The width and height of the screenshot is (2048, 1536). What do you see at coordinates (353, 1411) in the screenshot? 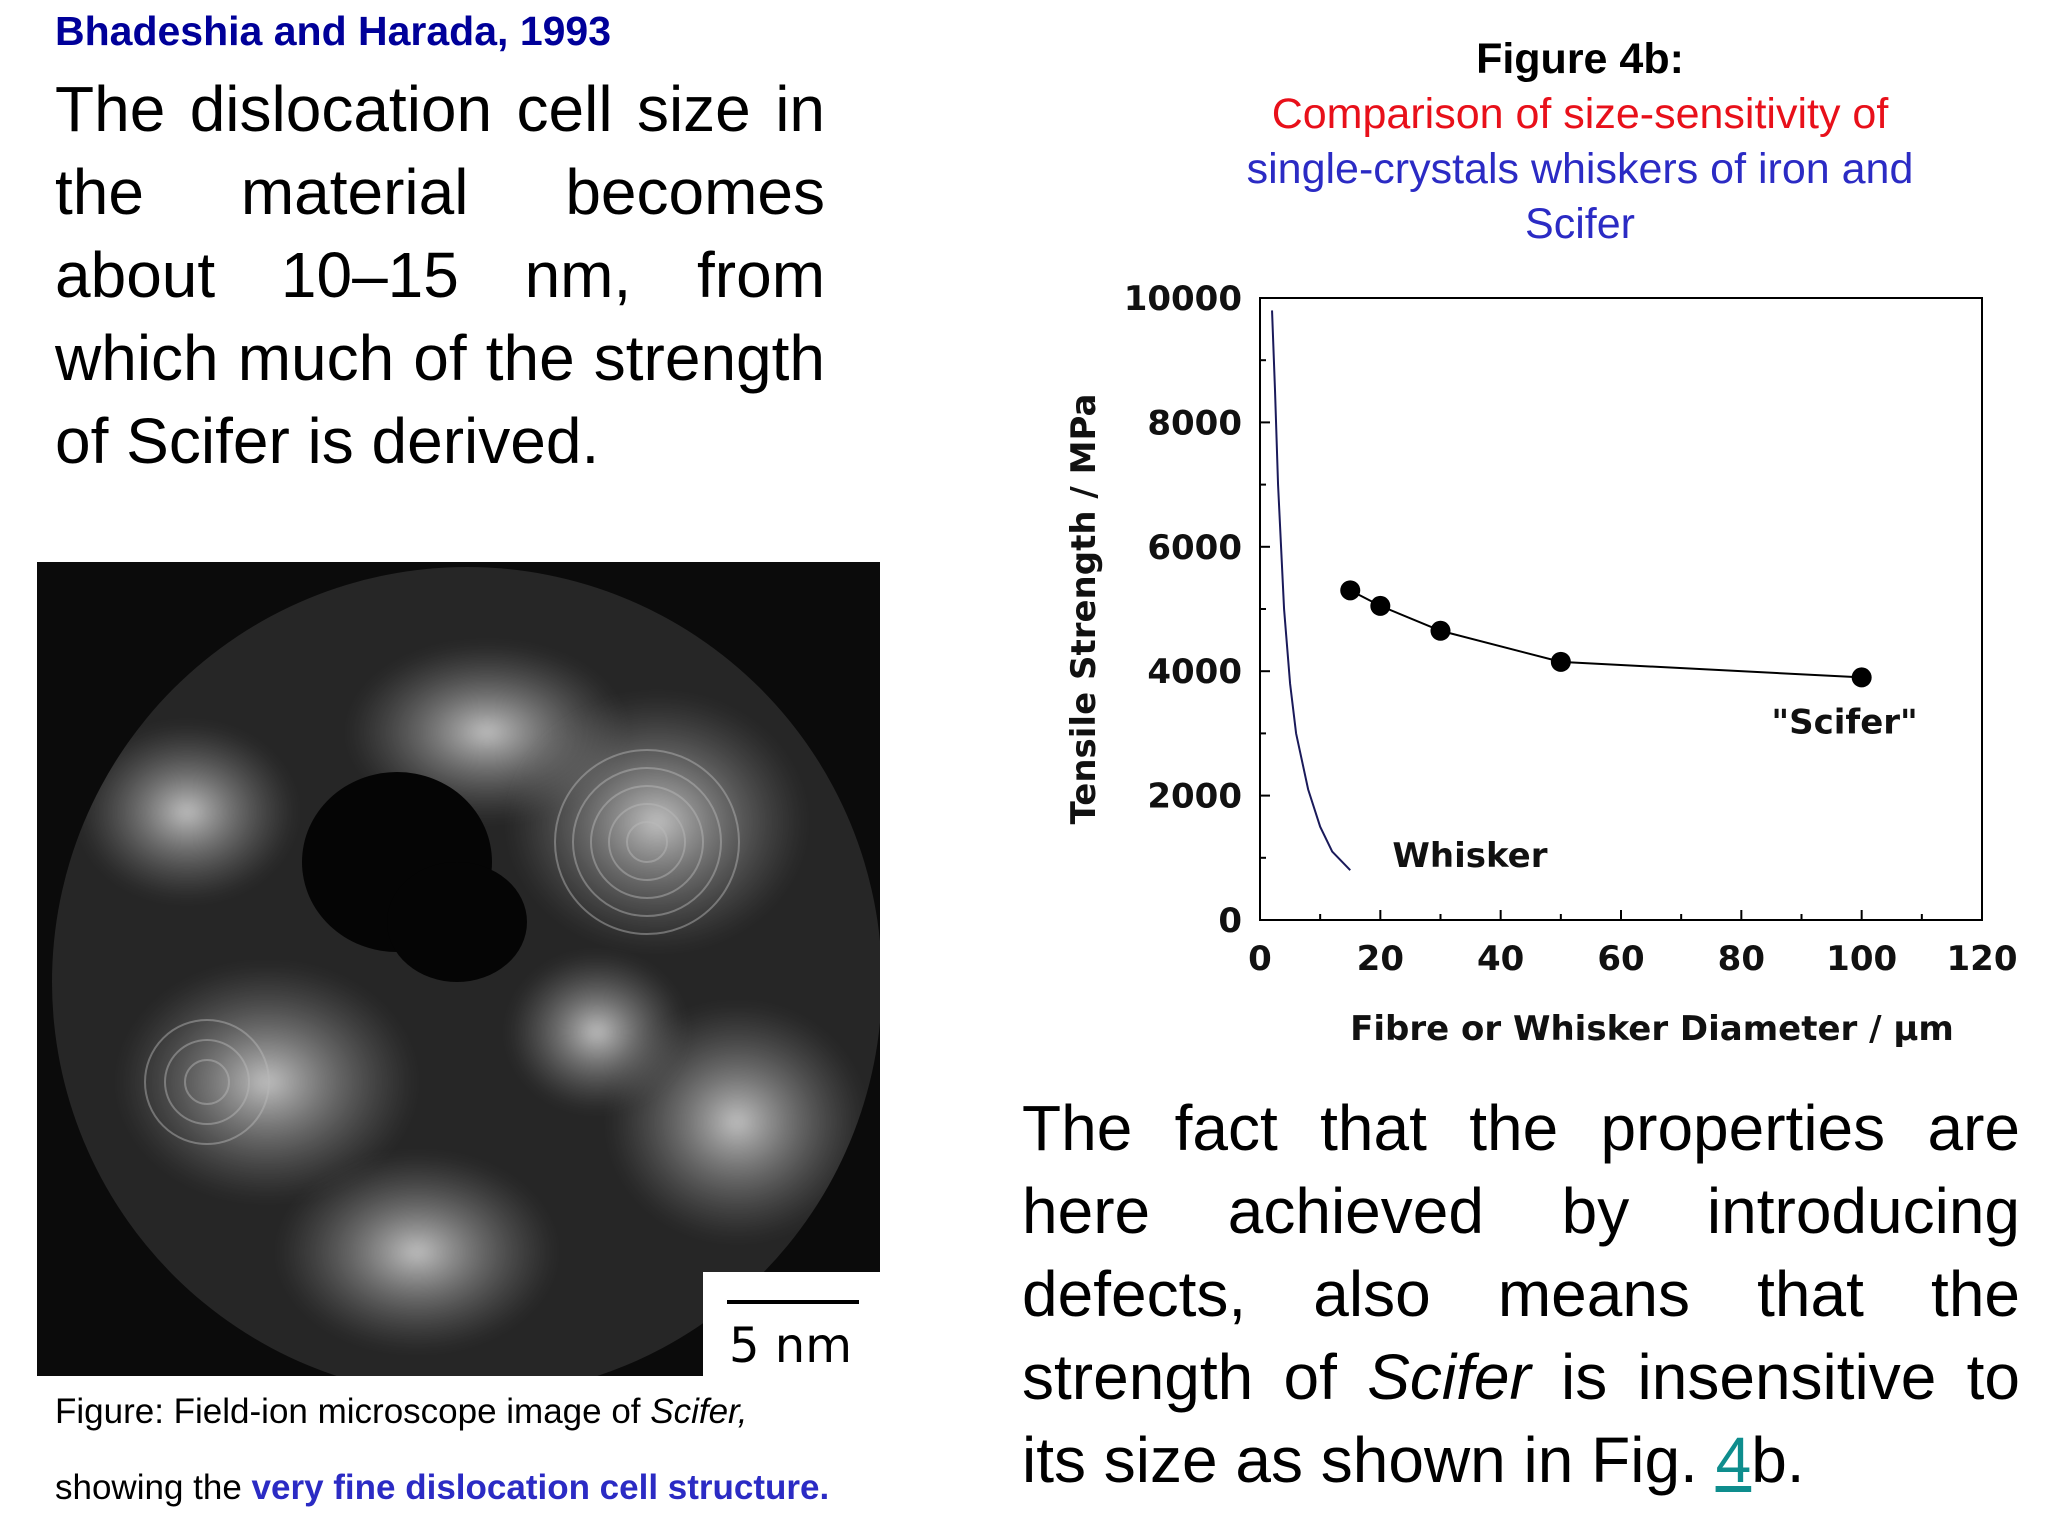
I see `caption-text-1: Figure: Field-ion microscope image of` at bounding box center [353, 1411].